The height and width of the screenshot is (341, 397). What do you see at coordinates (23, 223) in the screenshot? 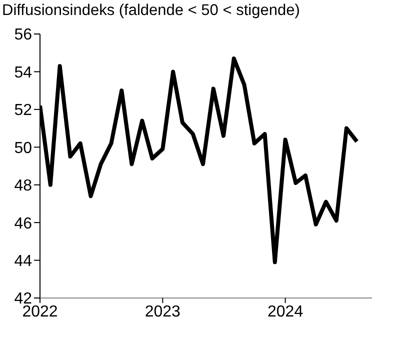
I see `y-tick-label: 46` at bounding box center [23, 223].